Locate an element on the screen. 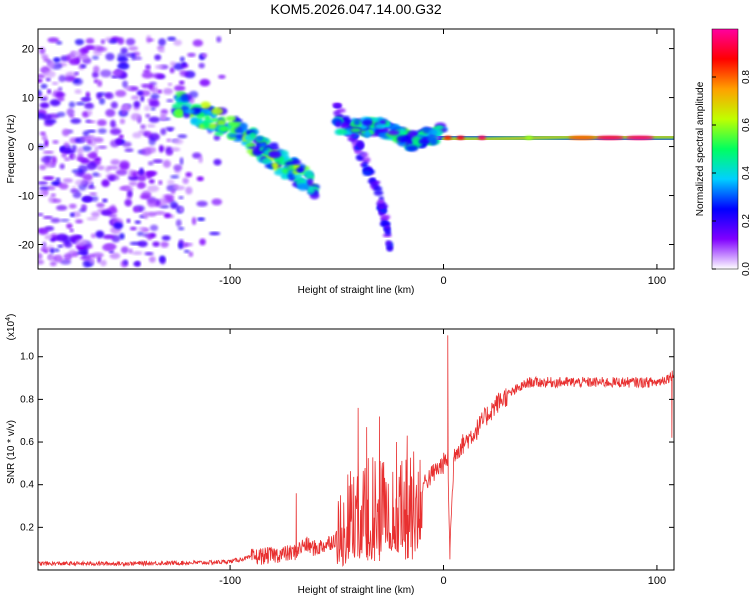 This screenshot has width=750, height=600. y-tick-label: 10 is located at coordinates (28, 99).